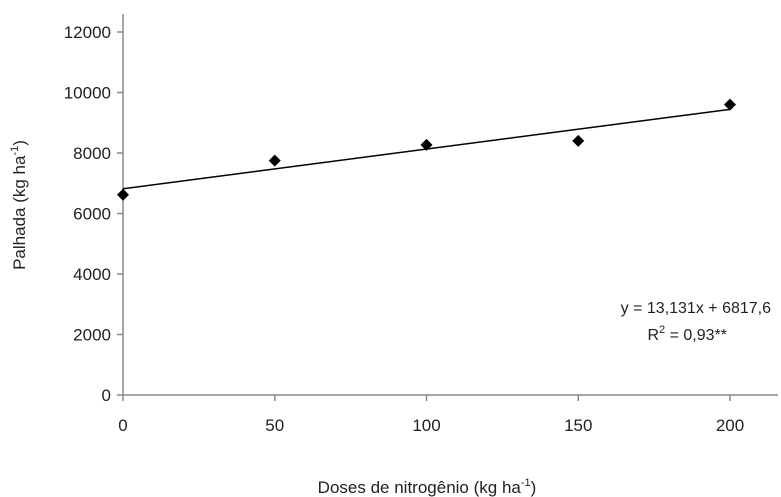  Describe the element at coordinates (87, 93) in the screenshot. I see `y-tick-label: 10000` at that location.